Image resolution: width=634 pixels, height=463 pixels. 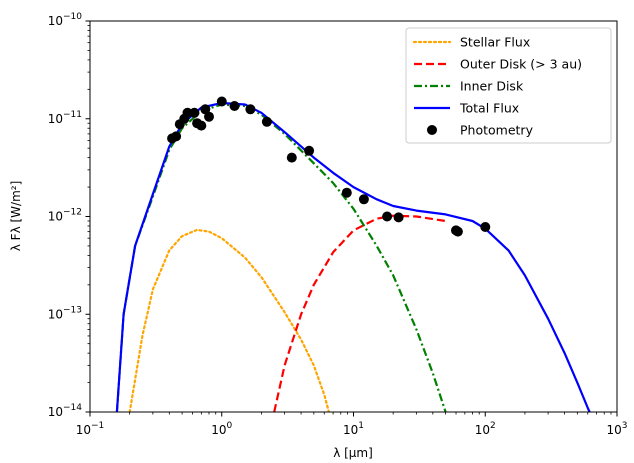 What do you see at coordinates (90, 429) in the screenshot?
I see `x-tick-label: 10⁻¹` at bounding box center [90, 429].